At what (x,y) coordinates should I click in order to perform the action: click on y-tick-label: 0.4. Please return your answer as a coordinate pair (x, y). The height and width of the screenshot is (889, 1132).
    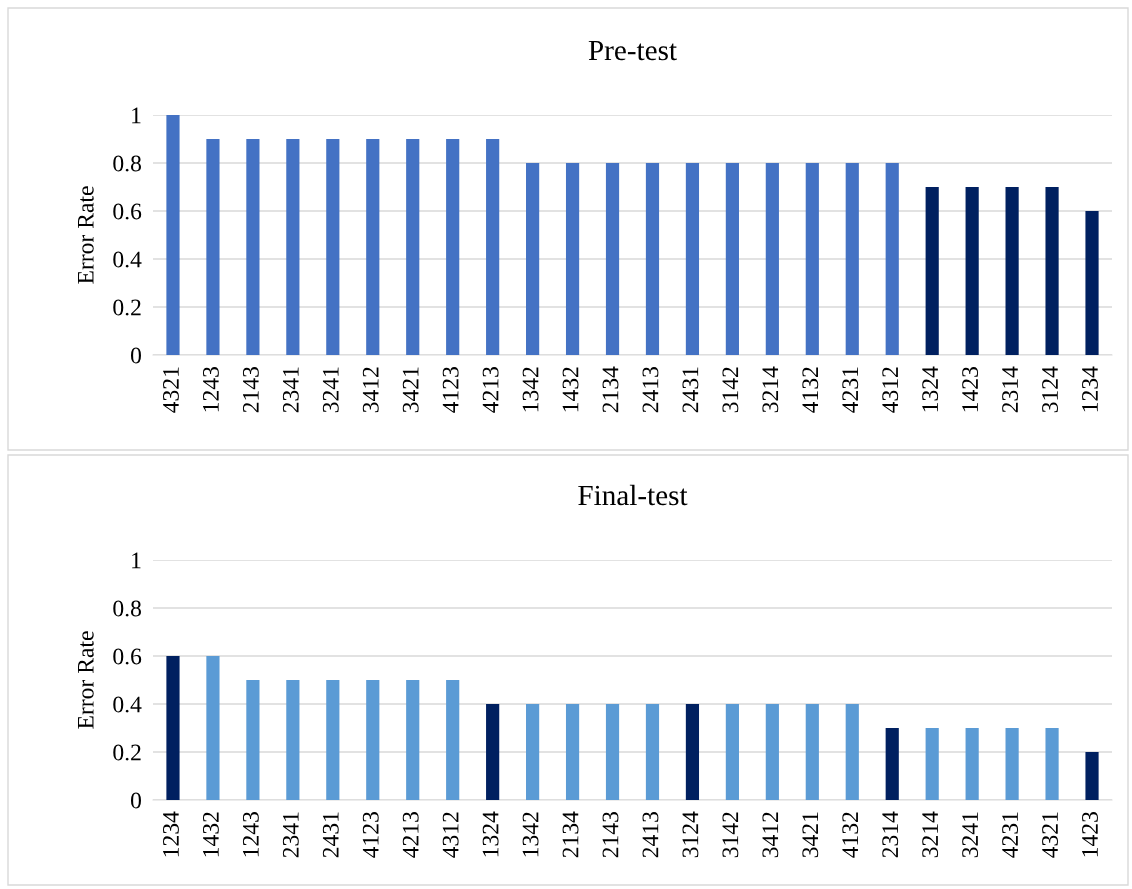
    Looking at the image, I should click on (127, 259).